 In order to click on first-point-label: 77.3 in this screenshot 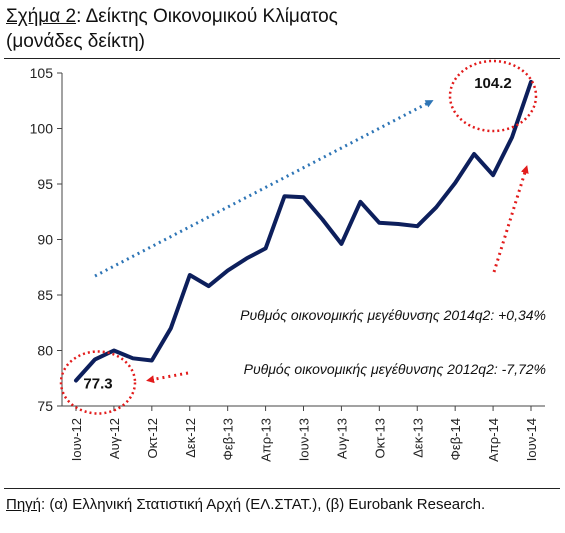, I will do `click(97, 383)`.